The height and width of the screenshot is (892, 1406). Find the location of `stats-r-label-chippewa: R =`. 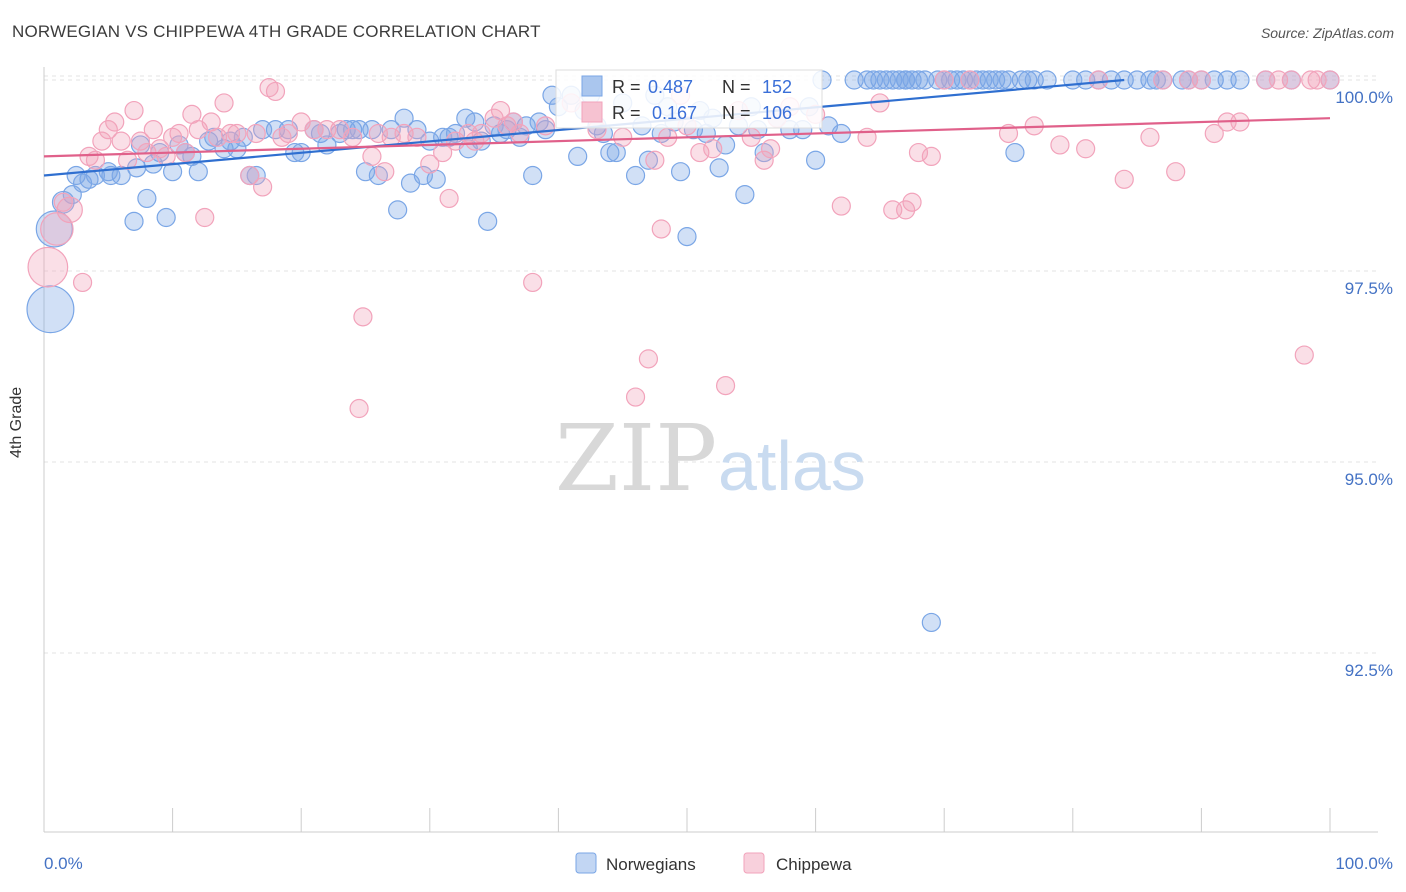

stats-r-label-chippewa: R = is located at coordinates (626, 113).